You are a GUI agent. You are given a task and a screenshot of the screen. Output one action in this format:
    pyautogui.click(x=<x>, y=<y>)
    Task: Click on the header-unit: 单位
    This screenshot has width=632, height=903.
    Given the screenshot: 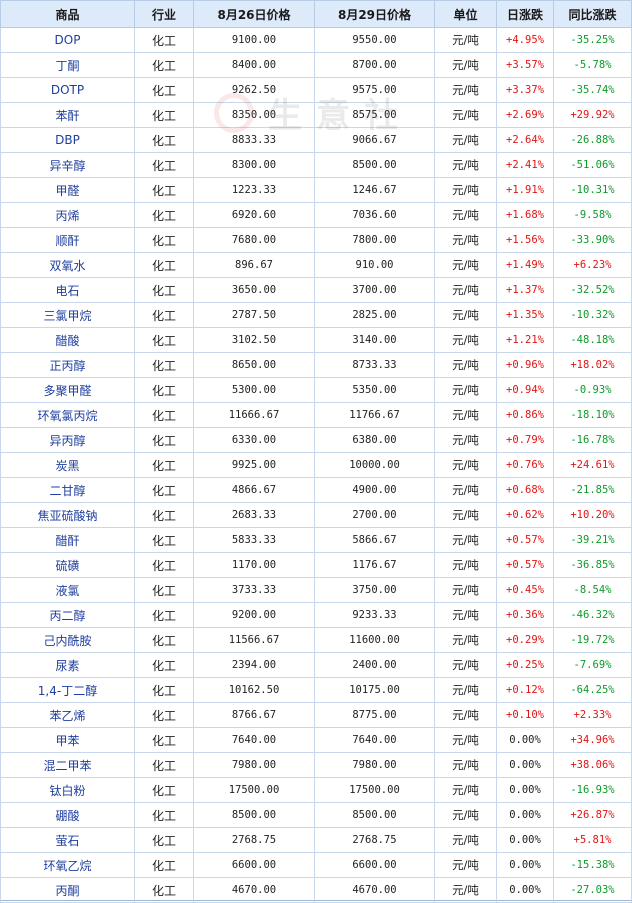 What is the action you would take?
    pyautogui.click(x=465, y=14)
    